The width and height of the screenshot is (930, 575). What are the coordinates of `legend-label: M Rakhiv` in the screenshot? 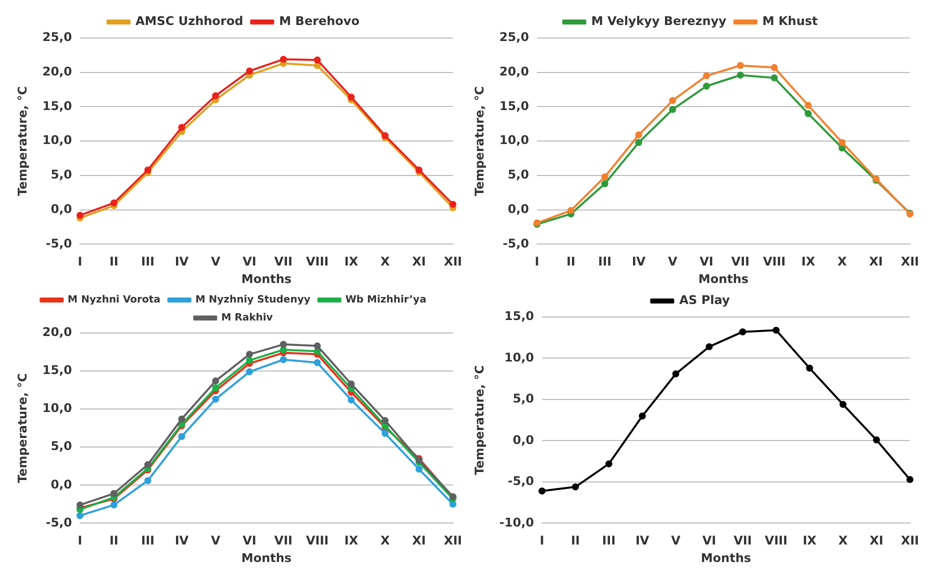 It's located at (247, 318).